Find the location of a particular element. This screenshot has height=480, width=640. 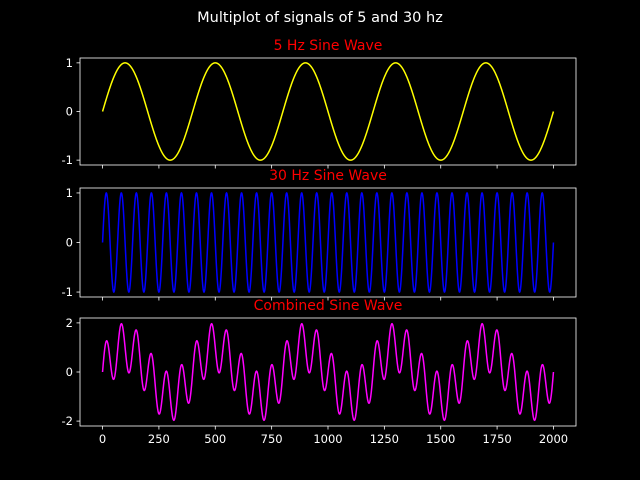

subplot-title: 30 Hz Sine Wave is located at coordinates (328, 176).